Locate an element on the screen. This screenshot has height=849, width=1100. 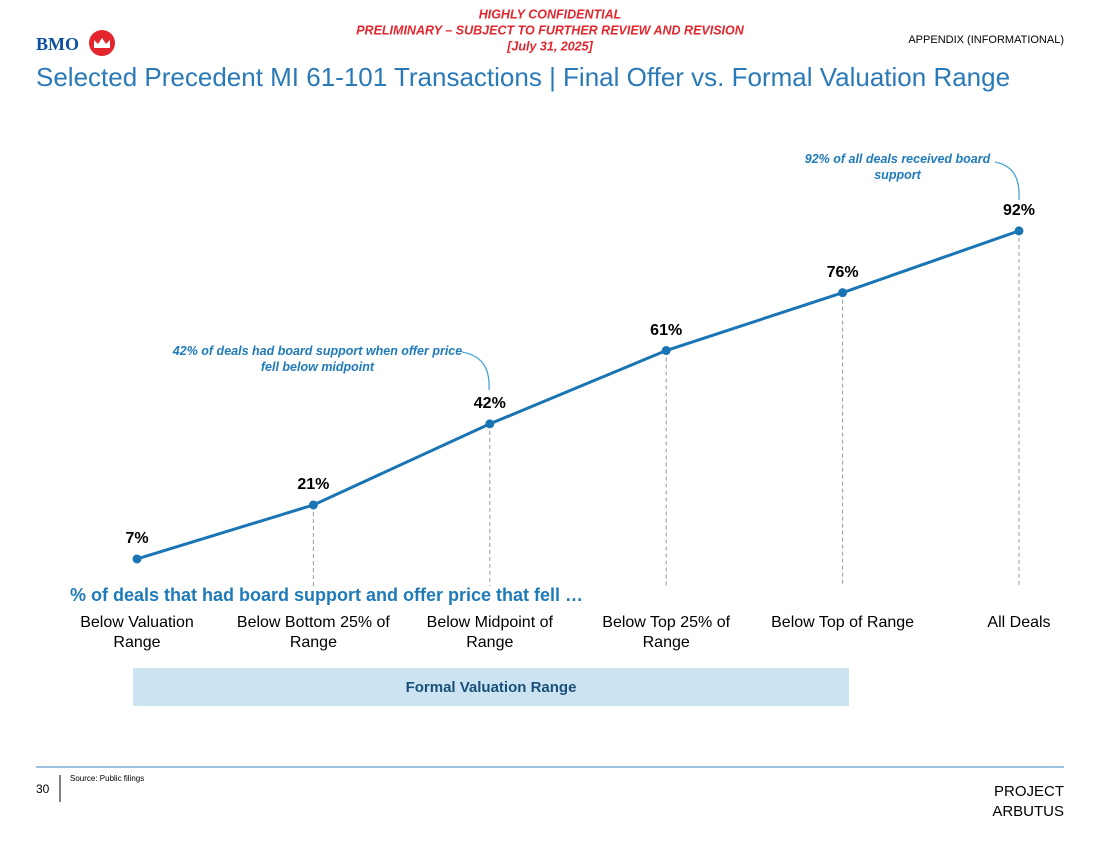
value-label: 76% is located at coordinates (843, 272).